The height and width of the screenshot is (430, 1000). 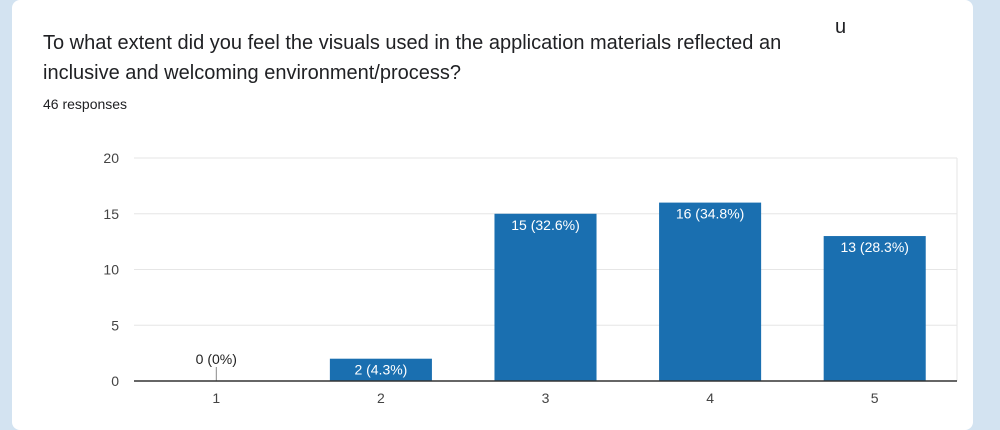 What do you see at coordinates (111, 158) in the screenshot?
I see `y-tick-label: 20` at bounding box center [111, 158].